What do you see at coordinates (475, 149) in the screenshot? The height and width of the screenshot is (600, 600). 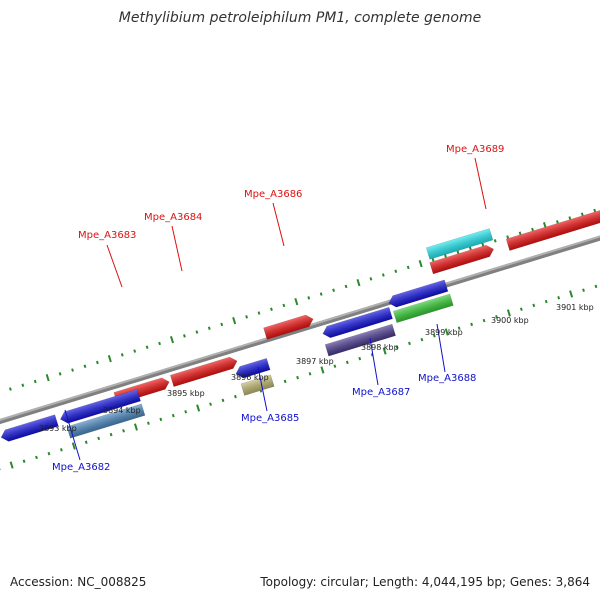 I see `gene-label-mpe-a3689: Mpe_A3689` at bounding box center [475, 149].